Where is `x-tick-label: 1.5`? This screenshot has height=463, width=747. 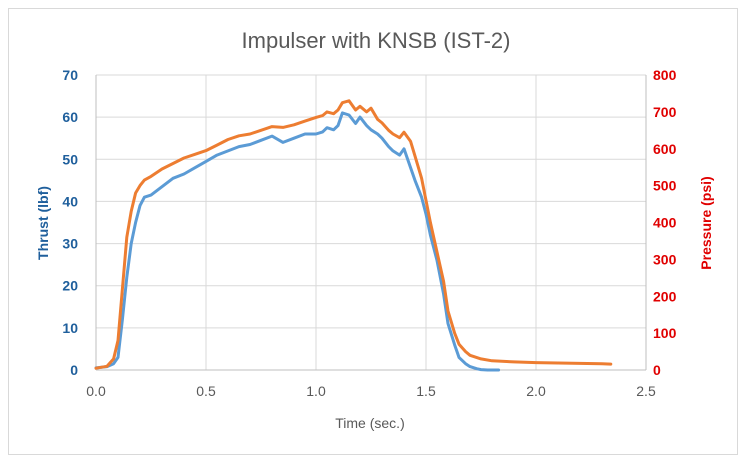 x-tick-label: 1.5 is located at coordinates (426, 391).